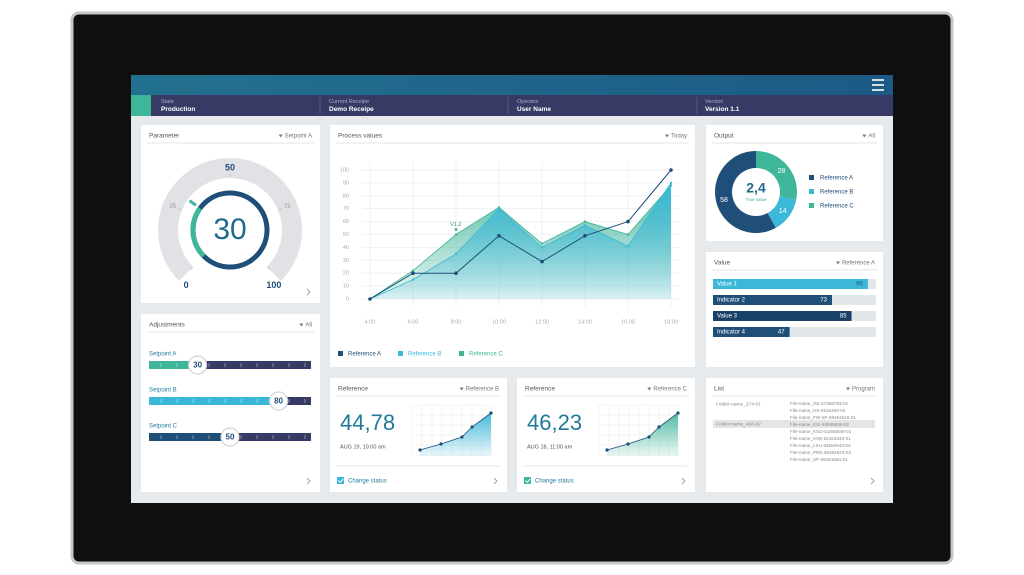 The image size is (1024, 575). I want to click on donut-label: 14, so click(783, 211).